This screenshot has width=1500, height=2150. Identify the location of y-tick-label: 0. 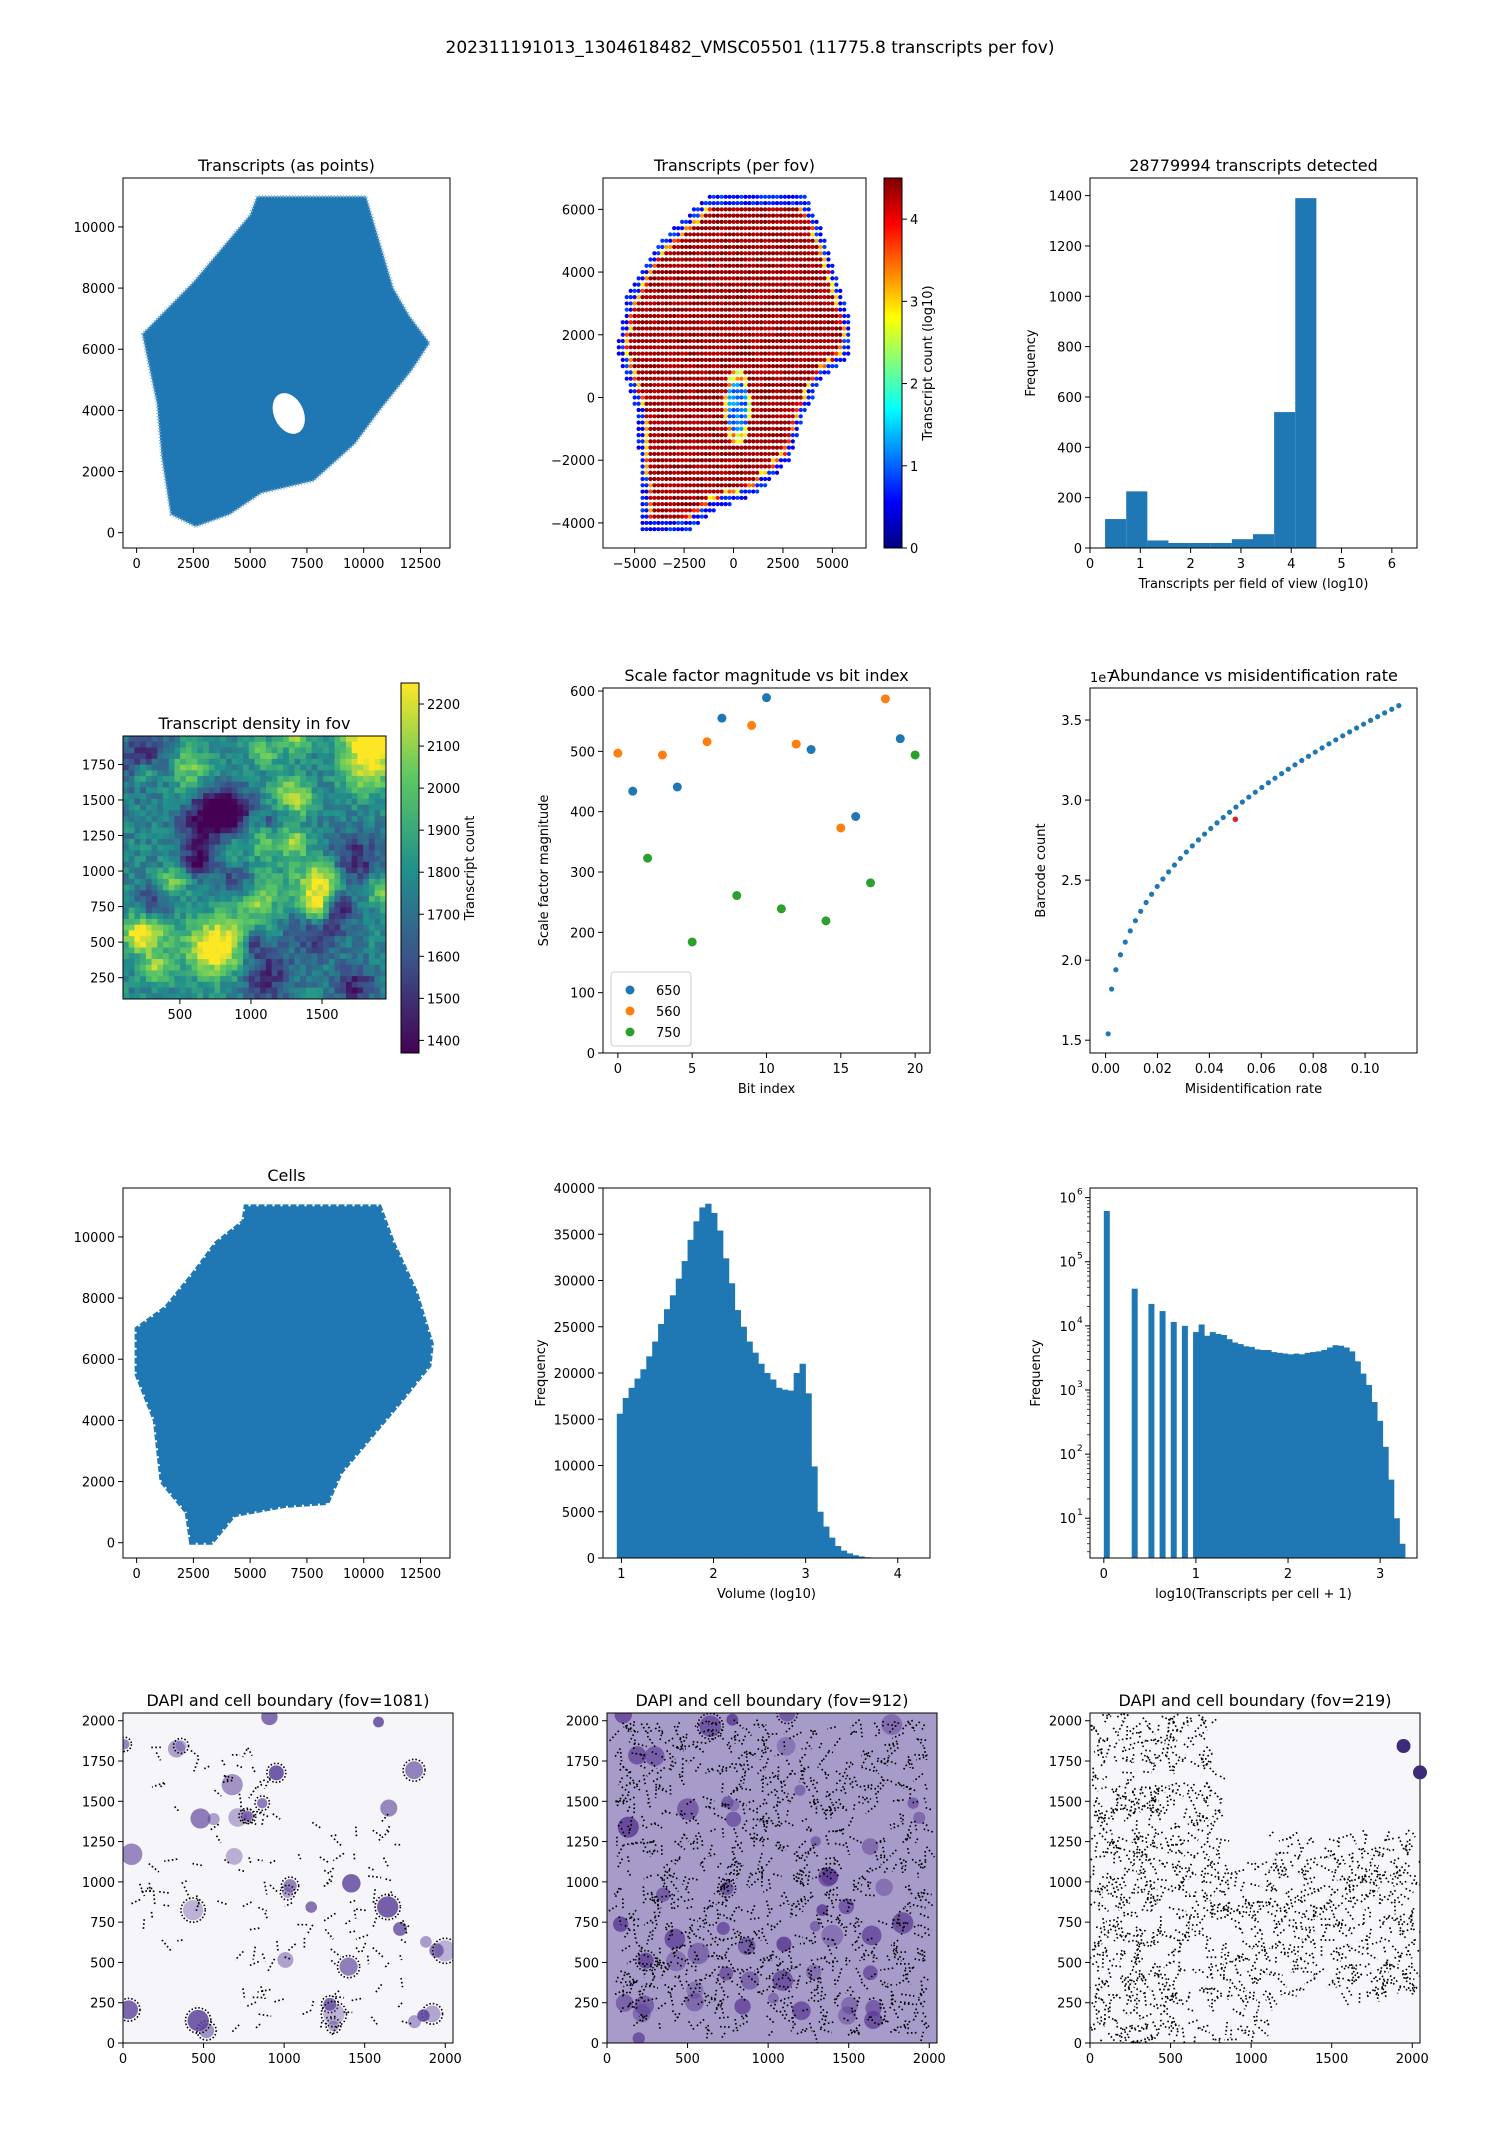
(111, 534).